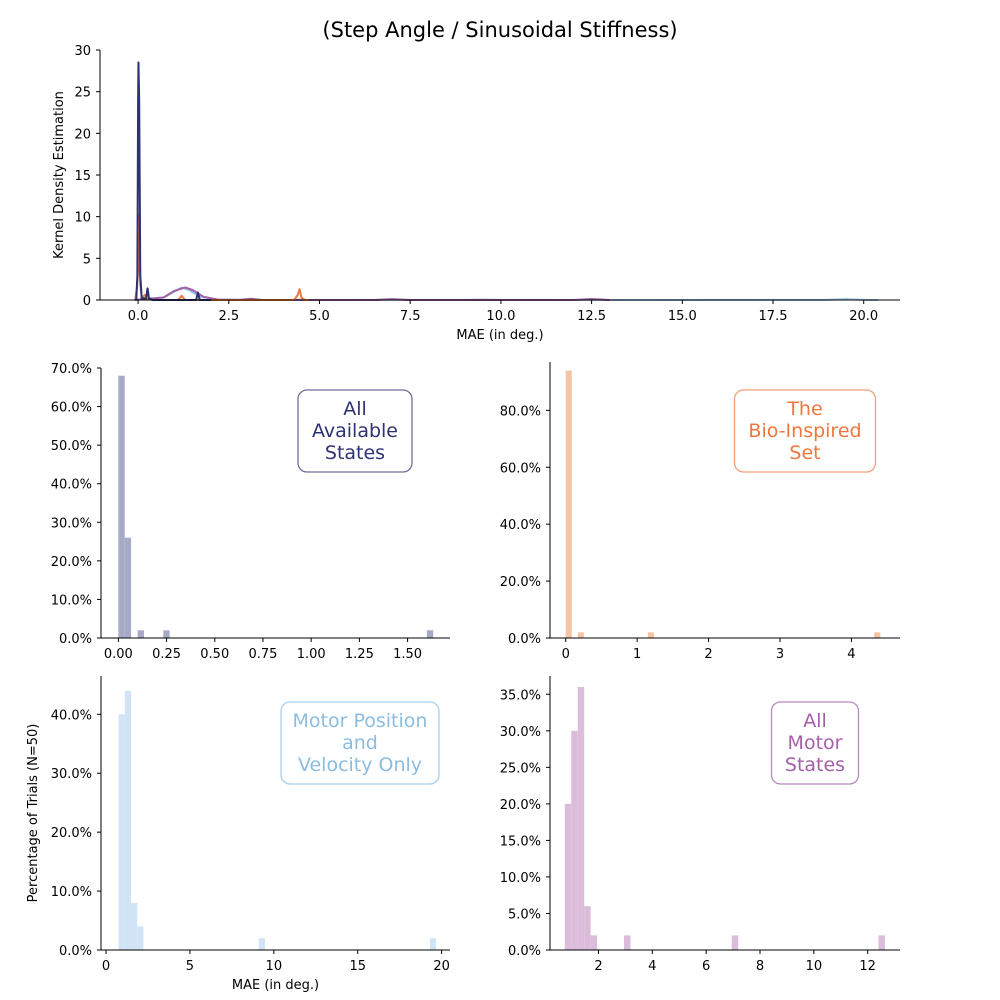  Describe the element at coordinates (520, 411) in the screenshot. I see `y-tick-label: 80.0%` at that location.